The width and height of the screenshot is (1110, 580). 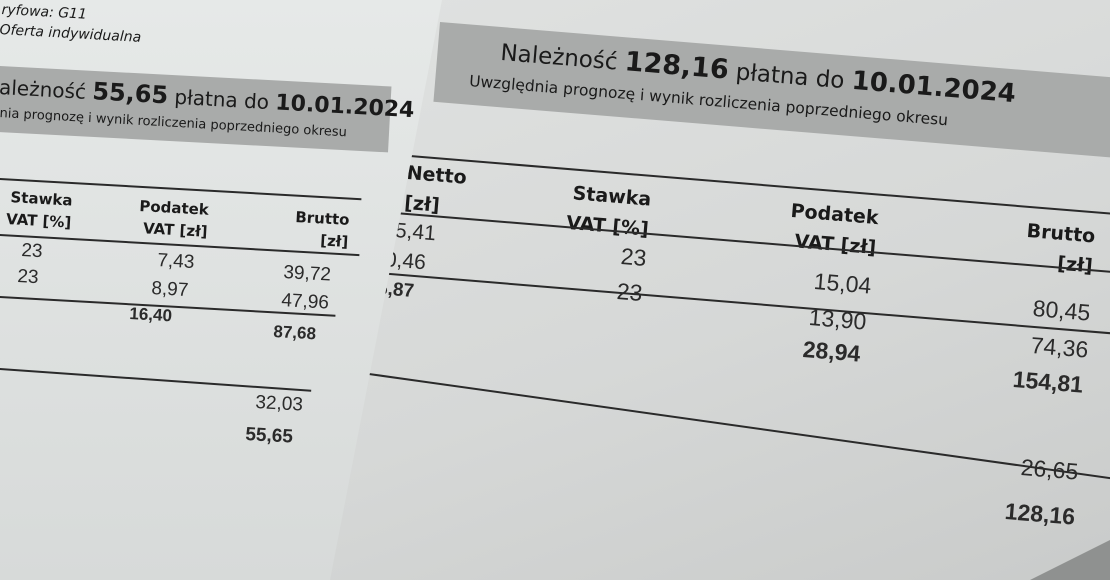 I want to click on row2-podatek: 8,97, so click(x=169, y=290).